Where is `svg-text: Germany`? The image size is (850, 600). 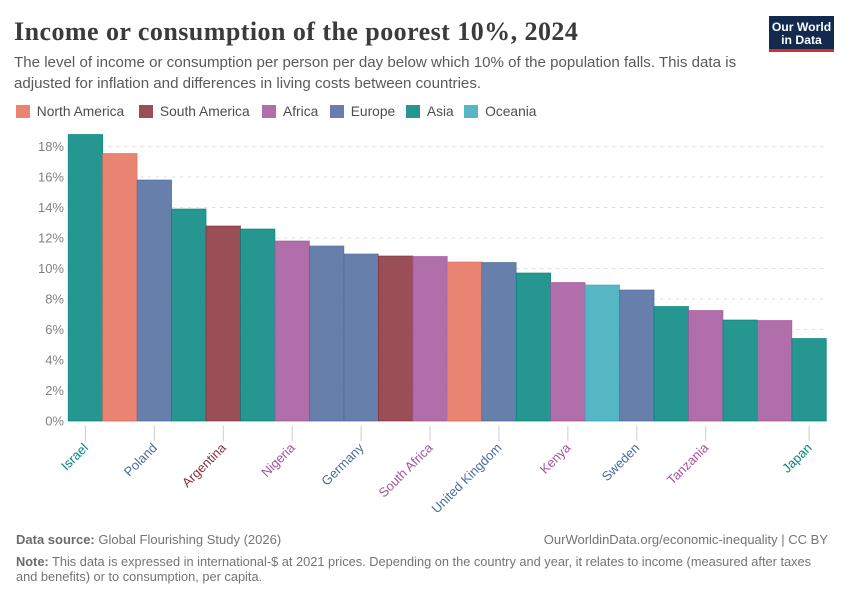 svg-text: Germany is located at coordinates (342, 464).